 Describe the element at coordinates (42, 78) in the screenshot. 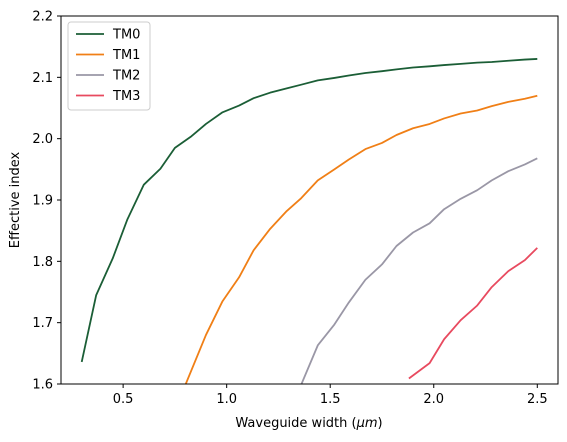

I see `y-tick-label: 2.1` at that location.